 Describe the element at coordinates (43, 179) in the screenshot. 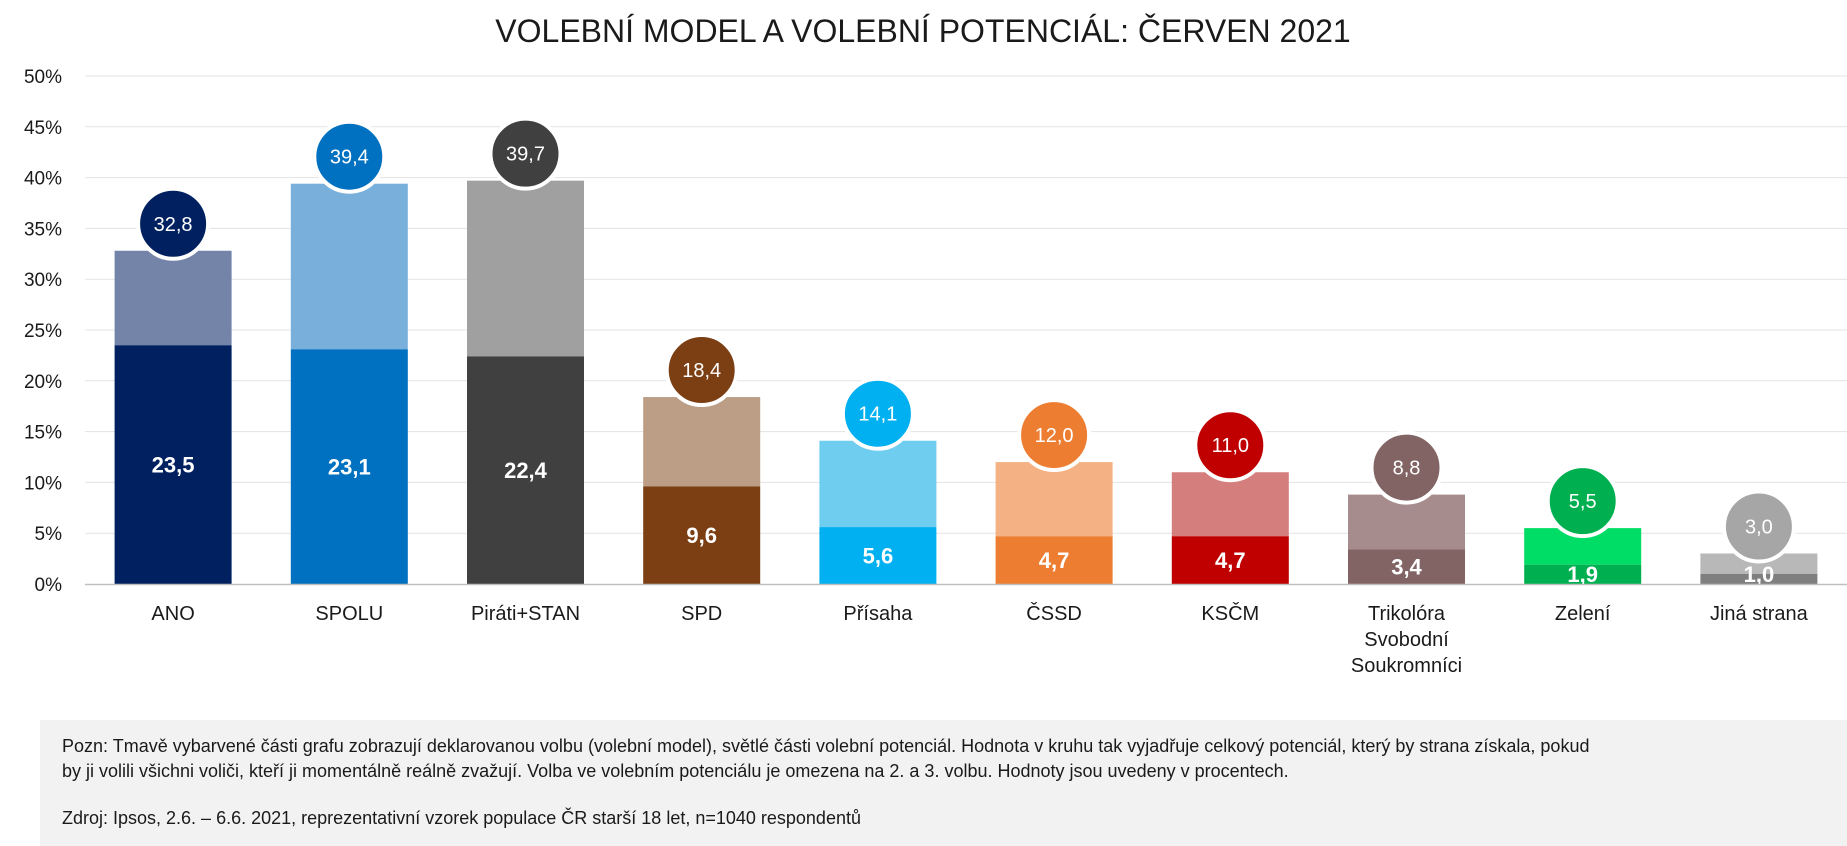

I see `y-tick-label: 40%` at that location.